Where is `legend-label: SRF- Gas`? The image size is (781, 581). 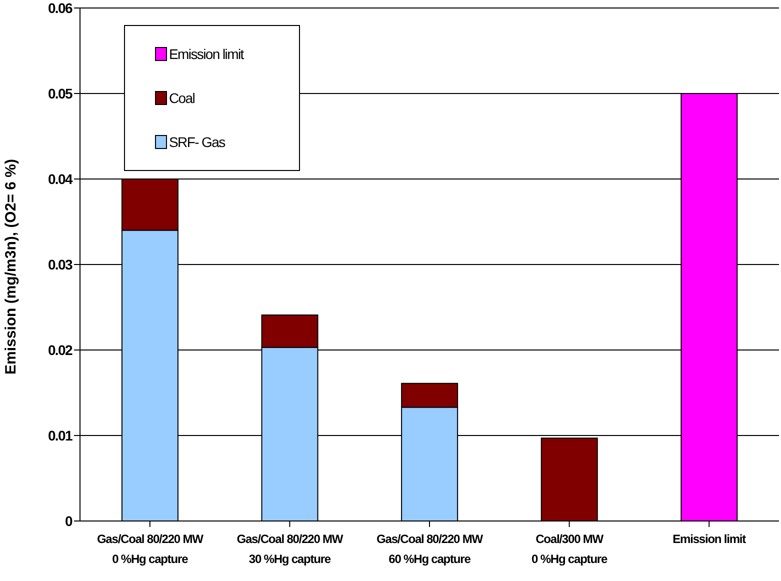
legend-label: SRF- Gas is located at coordinates (197, 142).